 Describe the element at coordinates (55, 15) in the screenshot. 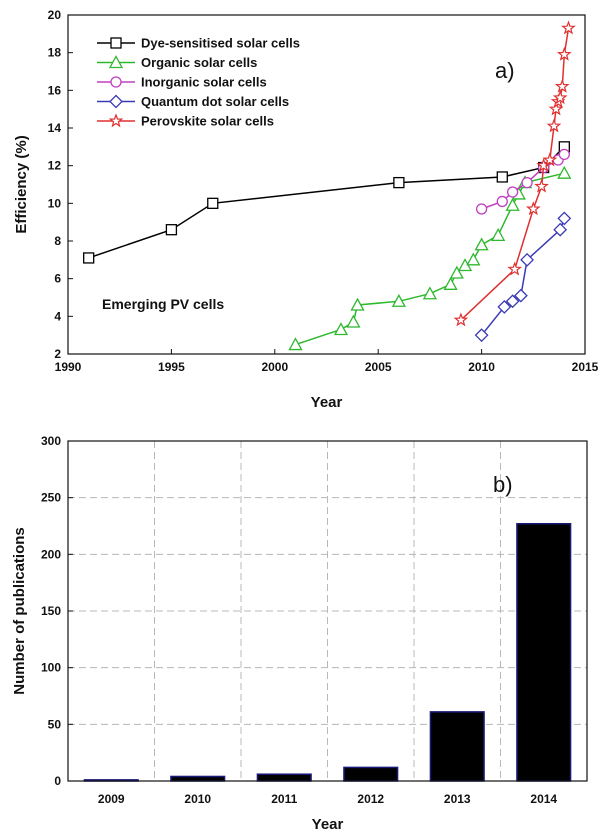

I see `y-tick-label-20: 20` at that location.